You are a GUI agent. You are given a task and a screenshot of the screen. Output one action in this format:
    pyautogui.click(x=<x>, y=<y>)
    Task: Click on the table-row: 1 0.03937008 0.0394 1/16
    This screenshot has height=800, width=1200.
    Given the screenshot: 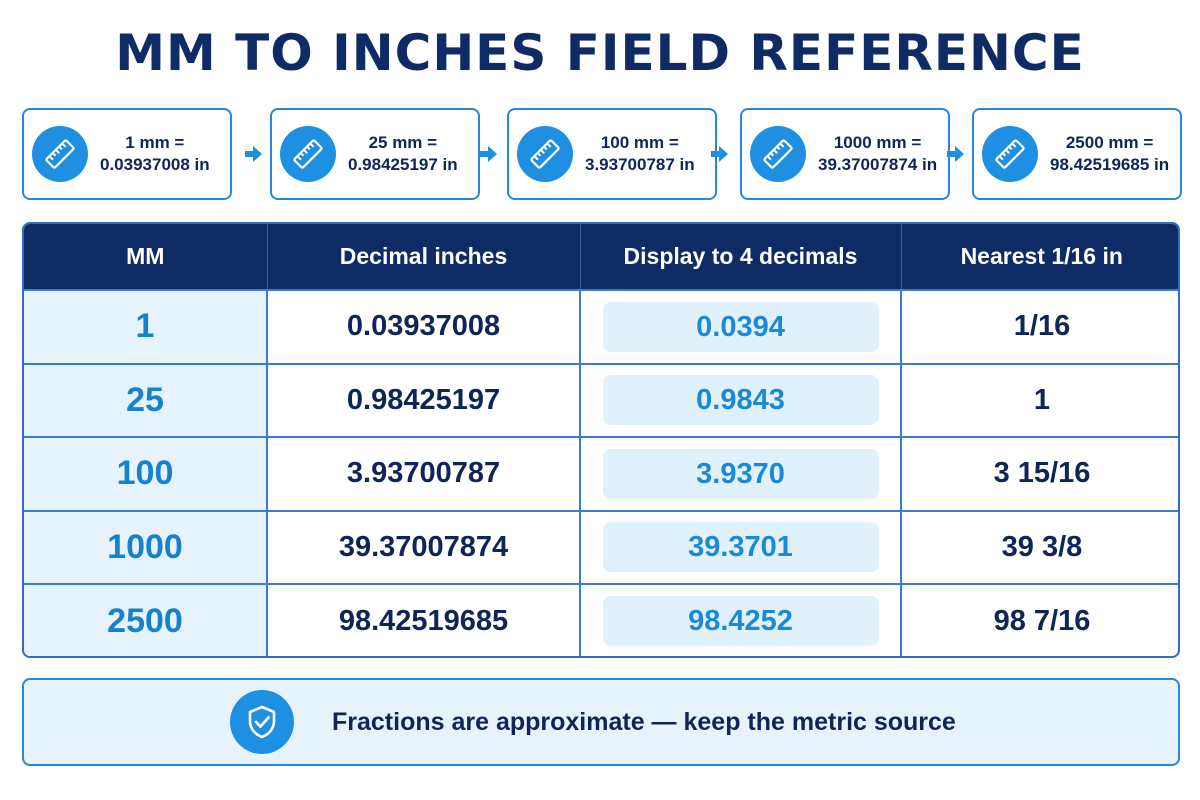 What is the action you would take?
    pyautogui.click(x=601, y=326)
    